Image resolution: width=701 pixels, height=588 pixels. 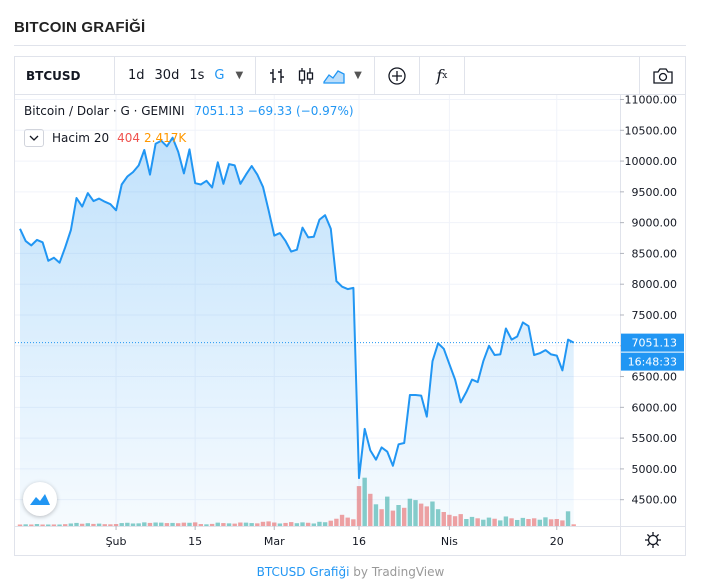 I want to click on interval-1d-button: 1d, so click(x=136, y=75).